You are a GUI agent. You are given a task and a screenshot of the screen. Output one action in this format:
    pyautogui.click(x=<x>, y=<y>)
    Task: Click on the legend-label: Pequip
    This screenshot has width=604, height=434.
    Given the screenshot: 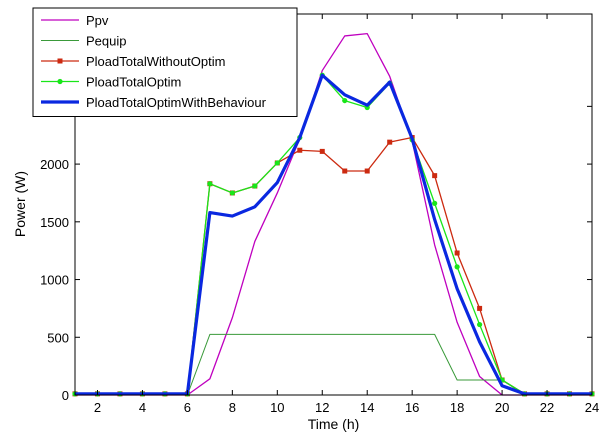 What is the action you would take?
    pyautogui.click(x=106, y=41)
    